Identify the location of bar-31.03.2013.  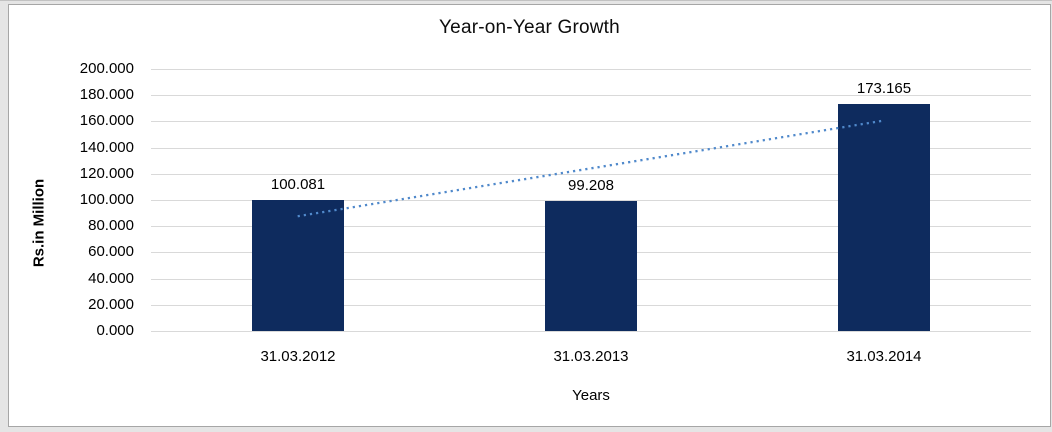
(591, 266).